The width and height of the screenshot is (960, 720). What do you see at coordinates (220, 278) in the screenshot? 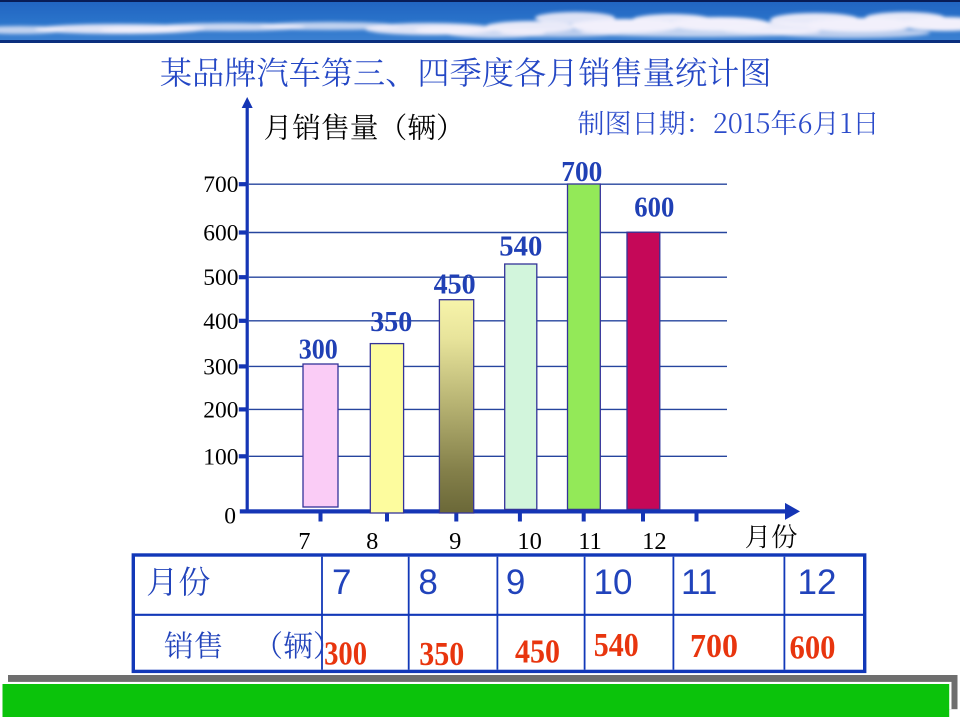
I see `svg-text: 500` at bounding box center [220, 278].